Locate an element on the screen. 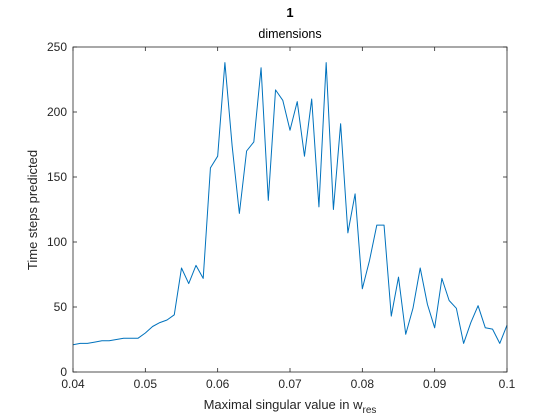  x-tick-label-6: 0.1 is located at coordinates (507, 384).